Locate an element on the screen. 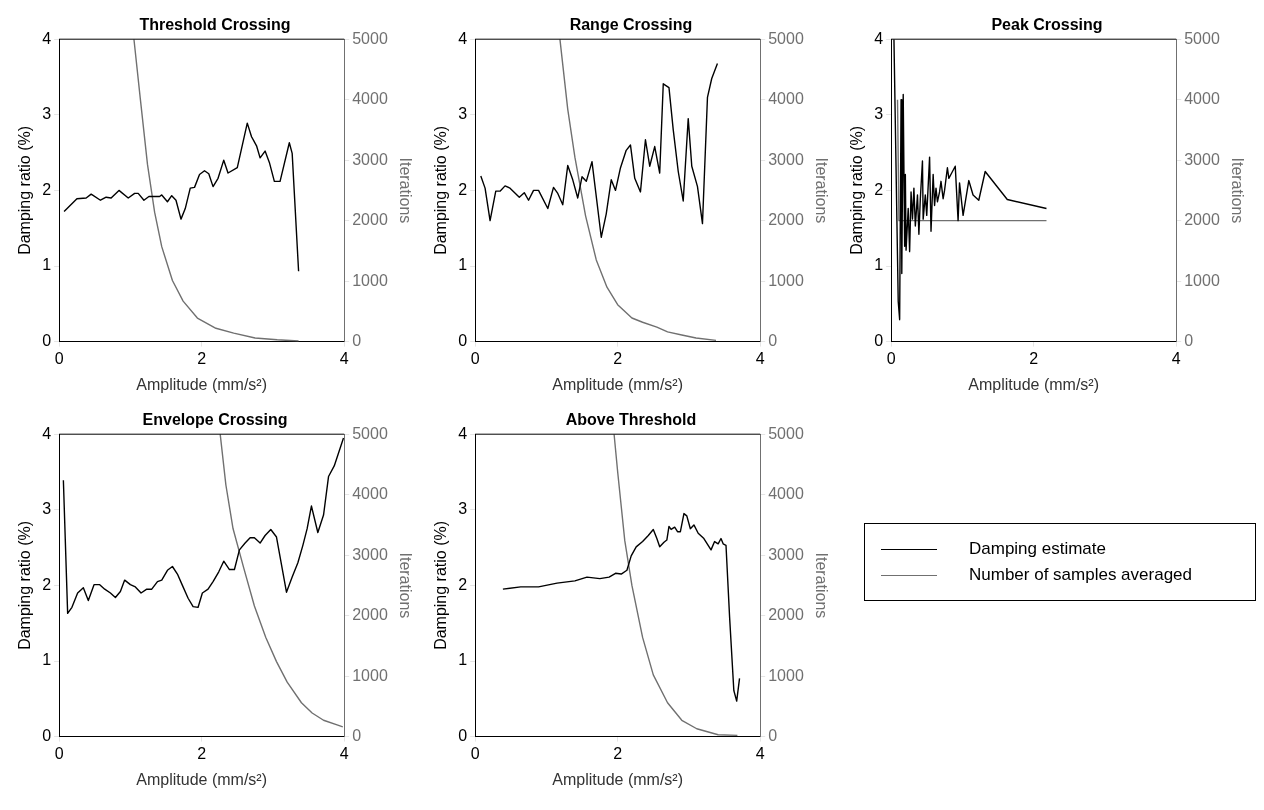 The width and height of the screenshot is (1264, 810). chart-title: Range Crossing is located at coordinates (631, 25).